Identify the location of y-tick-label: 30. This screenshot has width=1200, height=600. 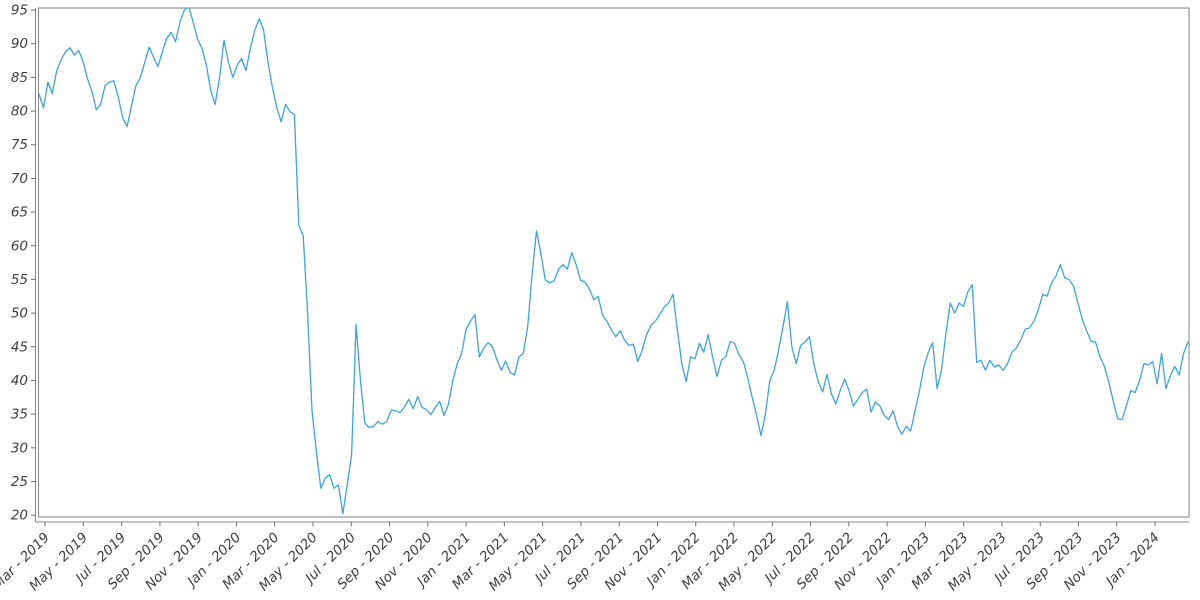
(19, 448).